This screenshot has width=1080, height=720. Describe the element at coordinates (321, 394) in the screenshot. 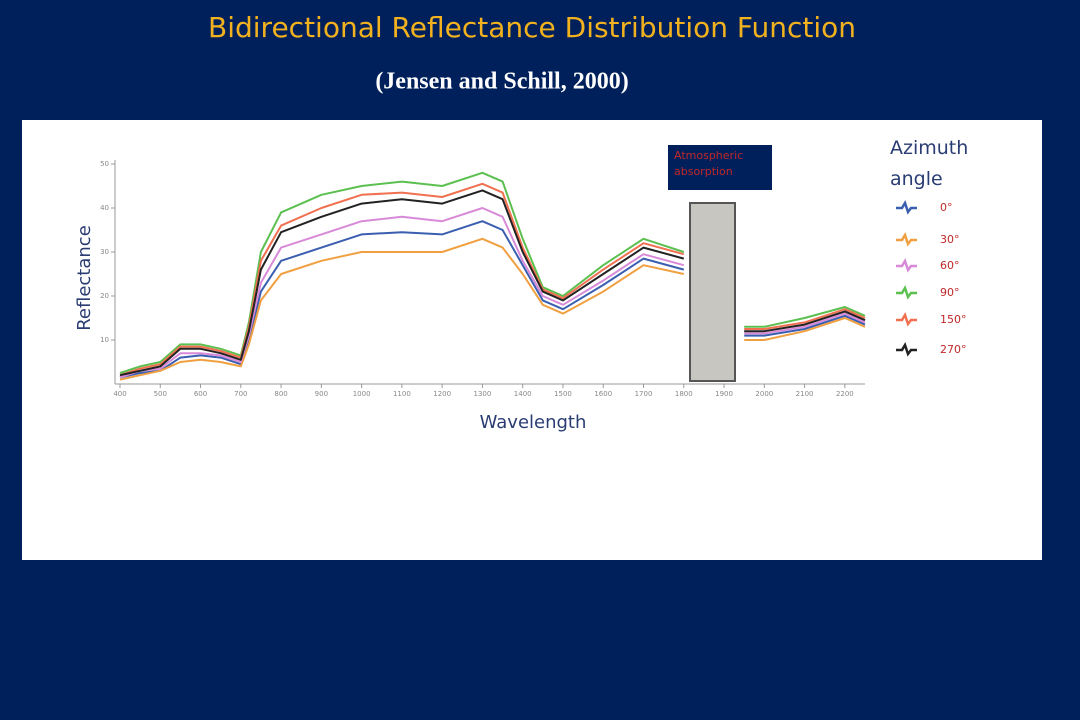

I see `x-tick-label: 900` at that location.